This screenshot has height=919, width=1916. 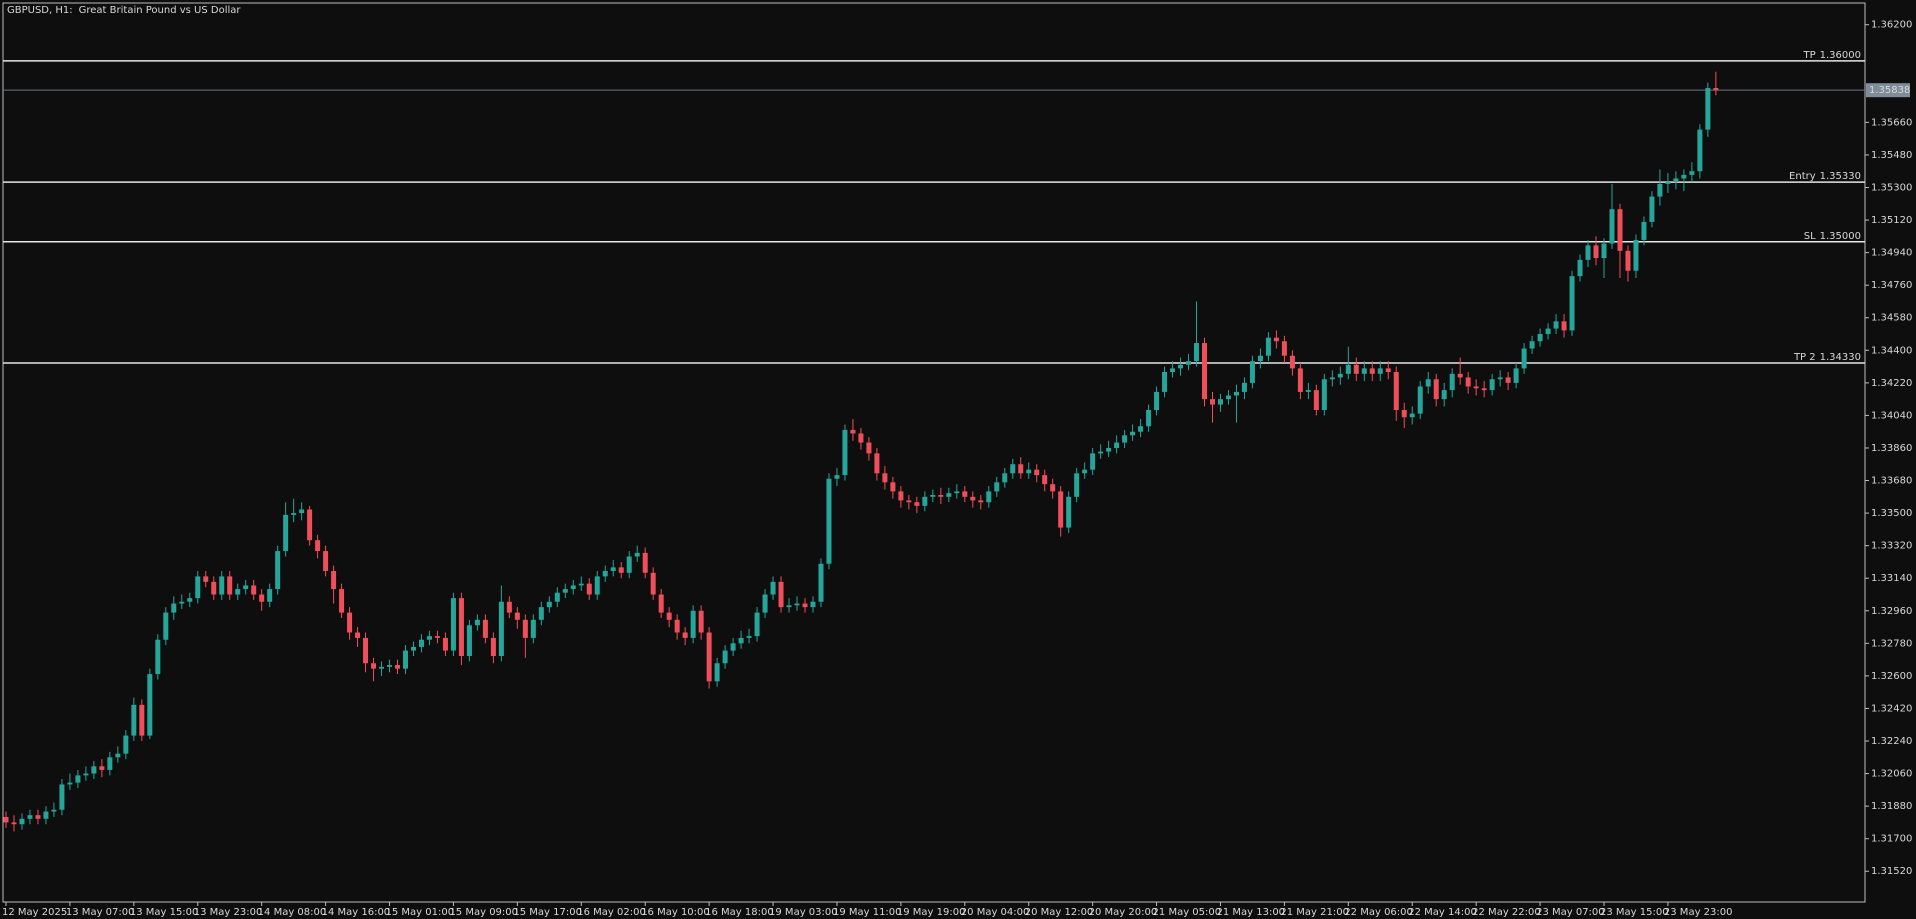 What do you see at coordinates (1804, 357) in the screenshot?
I see `level-name: TP 2` at bounding box center [1804, 357].